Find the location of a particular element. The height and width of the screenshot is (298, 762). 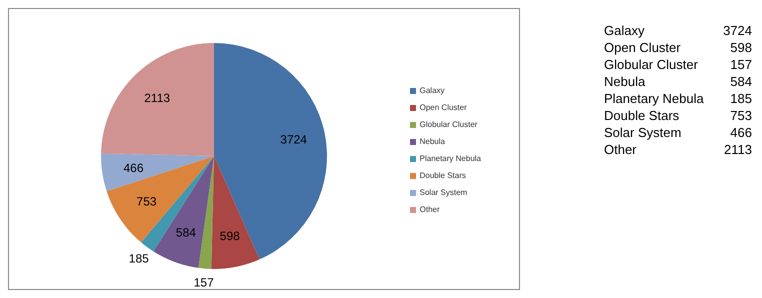

legend-label: Planetary Nebula is located at coordinates (450, 158).